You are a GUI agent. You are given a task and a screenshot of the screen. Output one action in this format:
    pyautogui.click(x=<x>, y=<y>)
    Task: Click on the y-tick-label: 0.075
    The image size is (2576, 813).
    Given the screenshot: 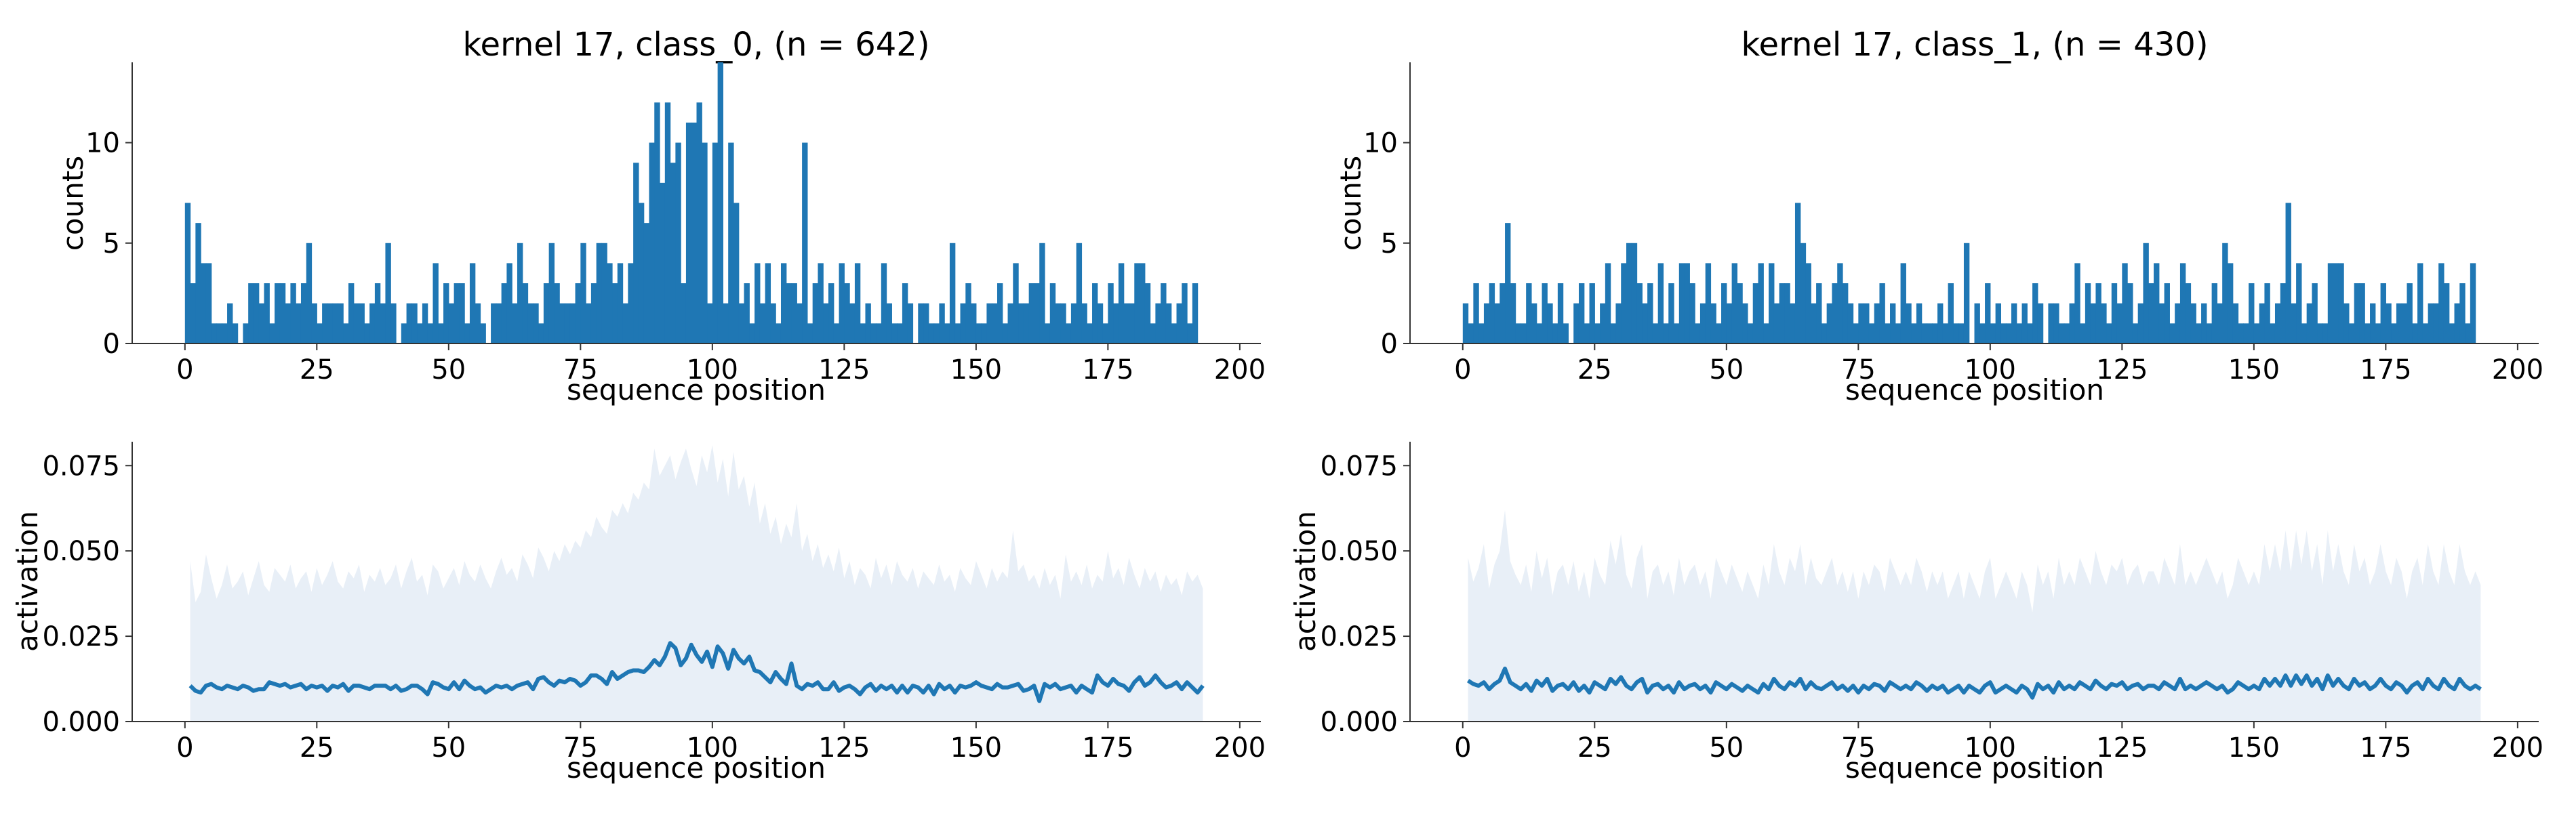 What is the action you would take?
    pyautogui.click(x=81, y=466)
    